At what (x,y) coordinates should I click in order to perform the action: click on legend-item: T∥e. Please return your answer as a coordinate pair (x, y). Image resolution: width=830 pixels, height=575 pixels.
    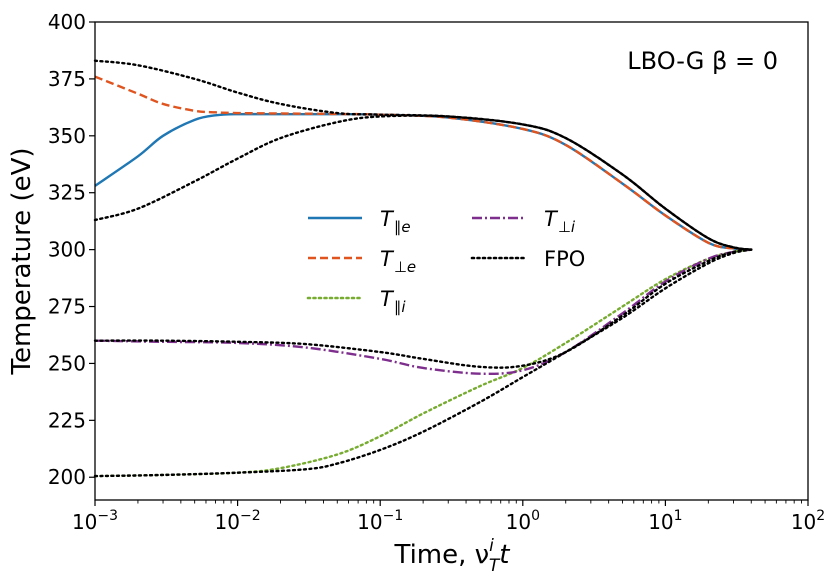
    Looking at the image, I should click on (359, 221).